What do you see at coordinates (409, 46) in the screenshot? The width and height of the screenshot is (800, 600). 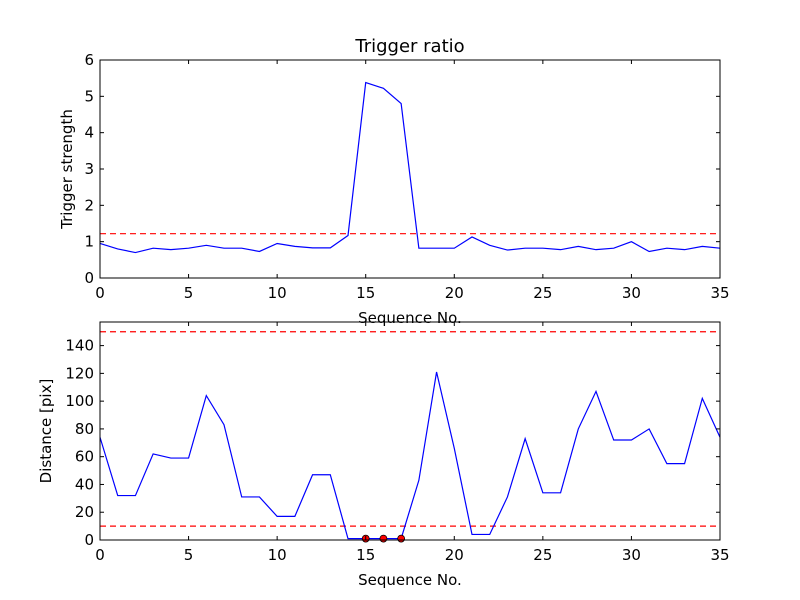 I see `chart-title: Trigger ratio` at bounding box center [409, 46].